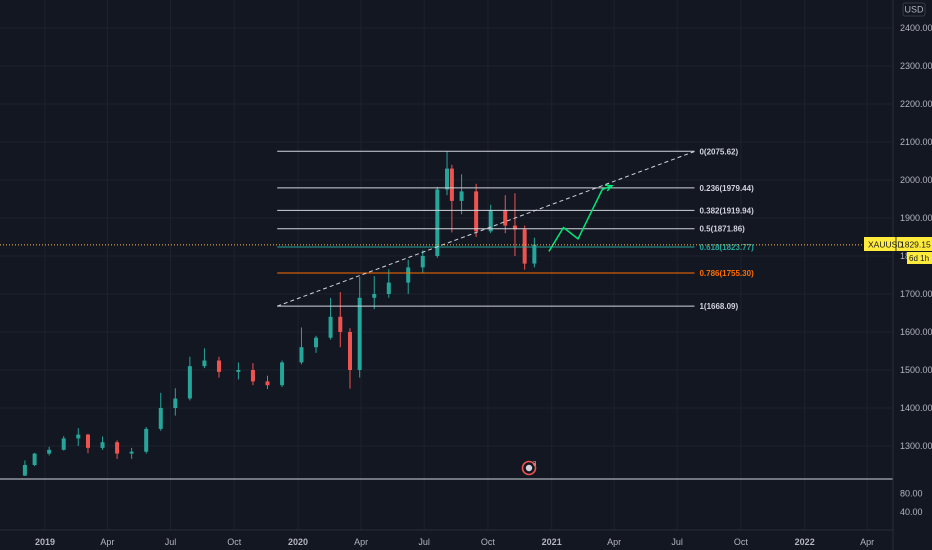 Image resolution: width=932 pixels, height=550 pixels. I want to click on projection-path, so click(580, 218).